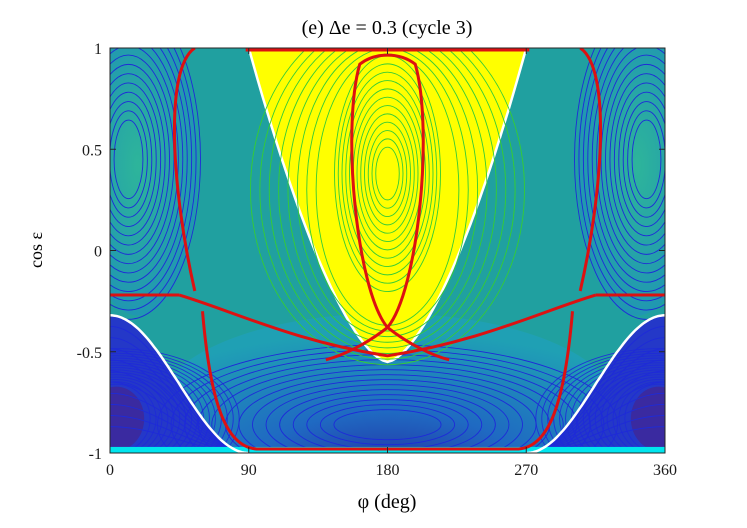 The image size is (747, 528). I want to click on x-axis-label: φ (deg), so click(387, 502).